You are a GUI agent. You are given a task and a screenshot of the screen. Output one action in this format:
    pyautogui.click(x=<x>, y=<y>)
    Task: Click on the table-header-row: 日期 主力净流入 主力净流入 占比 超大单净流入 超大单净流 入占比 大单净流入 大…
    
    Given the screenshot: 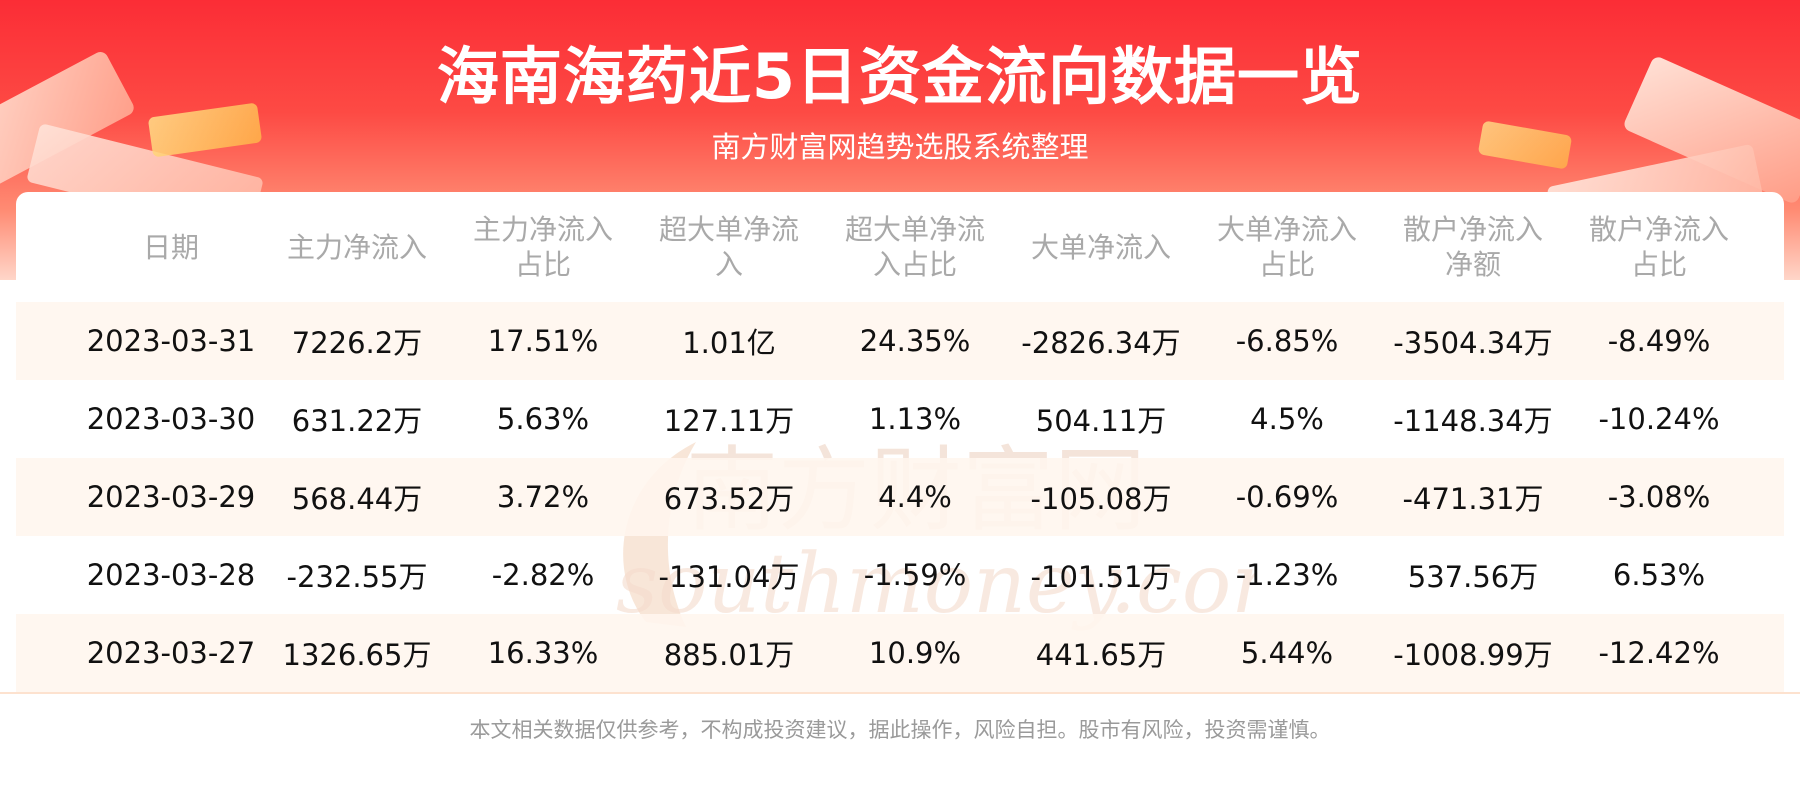 What is the action you would take?
    pyautogui.click(x=900, y=247)
    